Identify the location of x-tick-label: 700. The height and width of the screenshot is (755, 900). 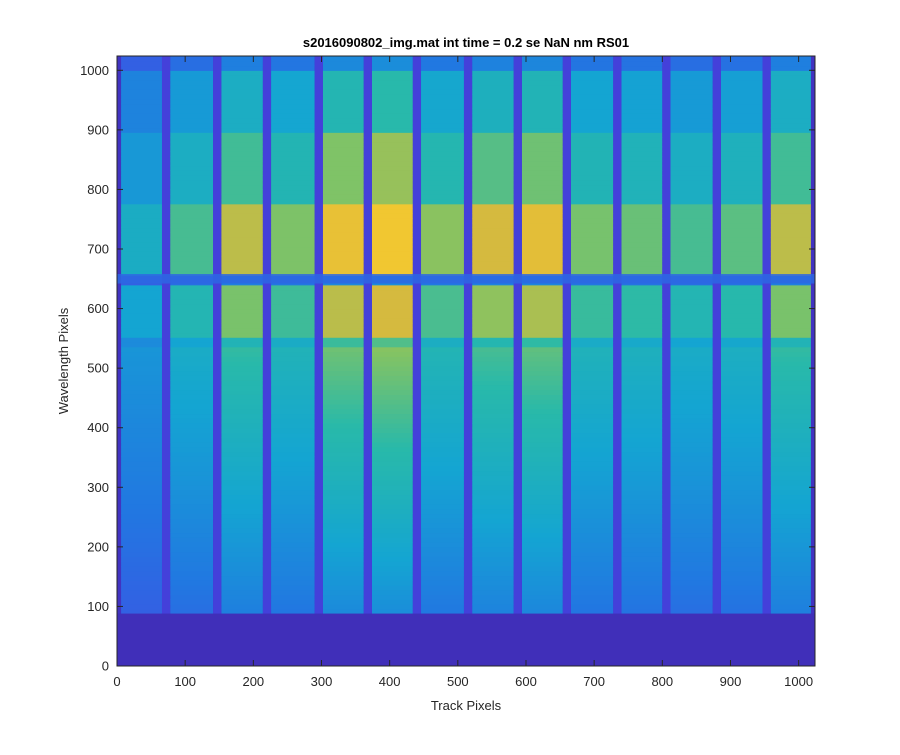
(594, 681).